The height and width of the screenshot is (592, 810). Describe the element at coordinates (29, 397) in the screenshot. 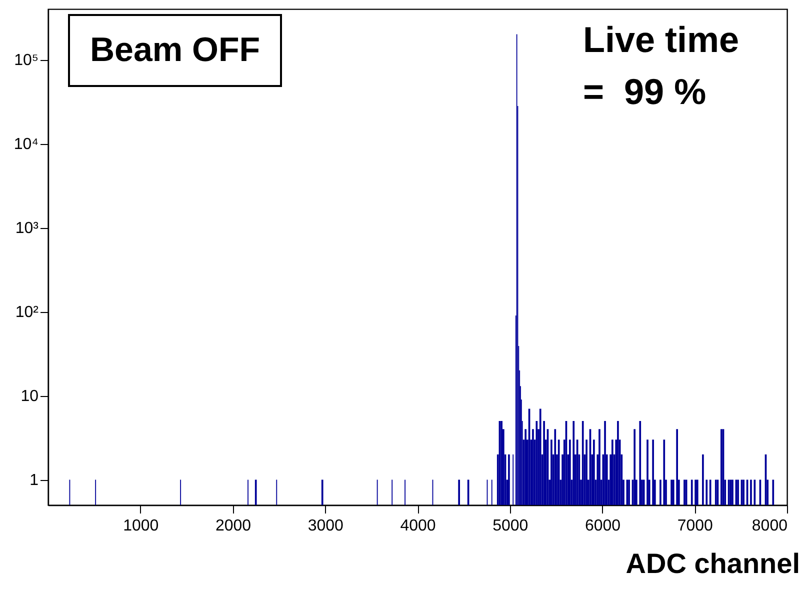

I see `y-tick-label: 10` at that location.